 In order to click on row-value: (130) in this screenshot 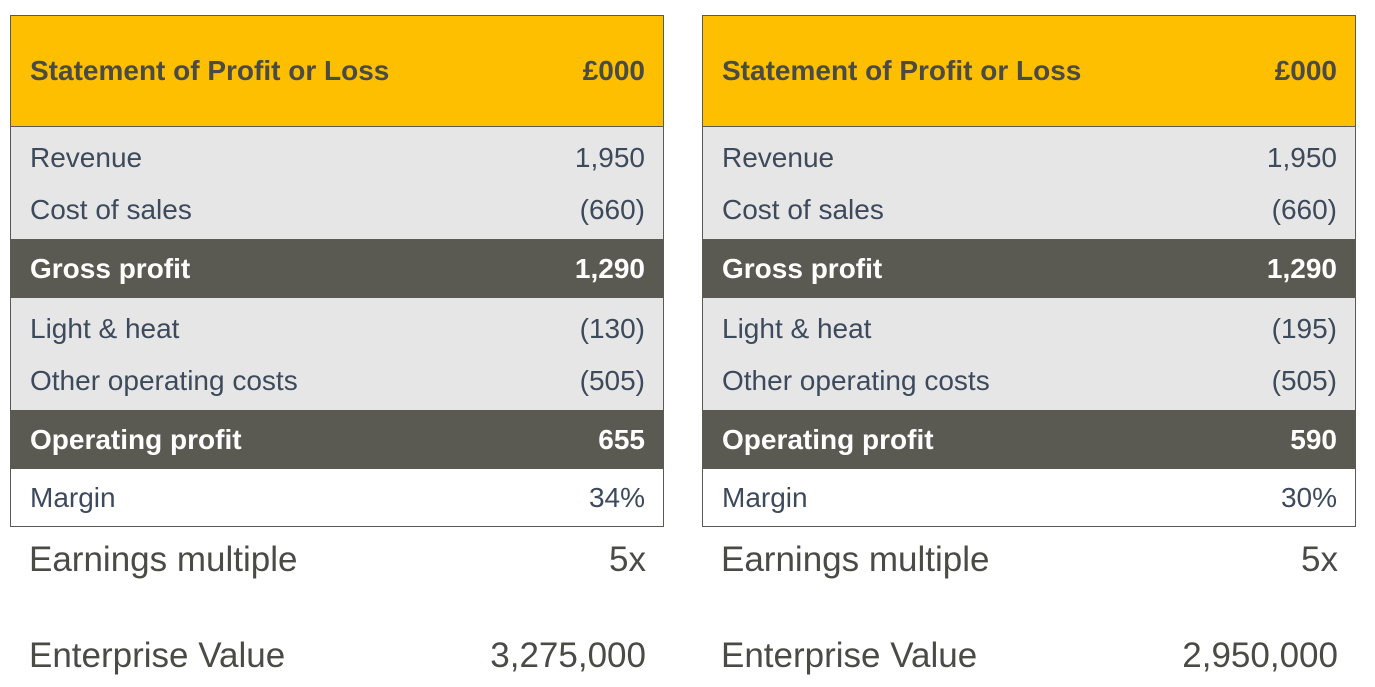, I will do `click(612, 328)`.